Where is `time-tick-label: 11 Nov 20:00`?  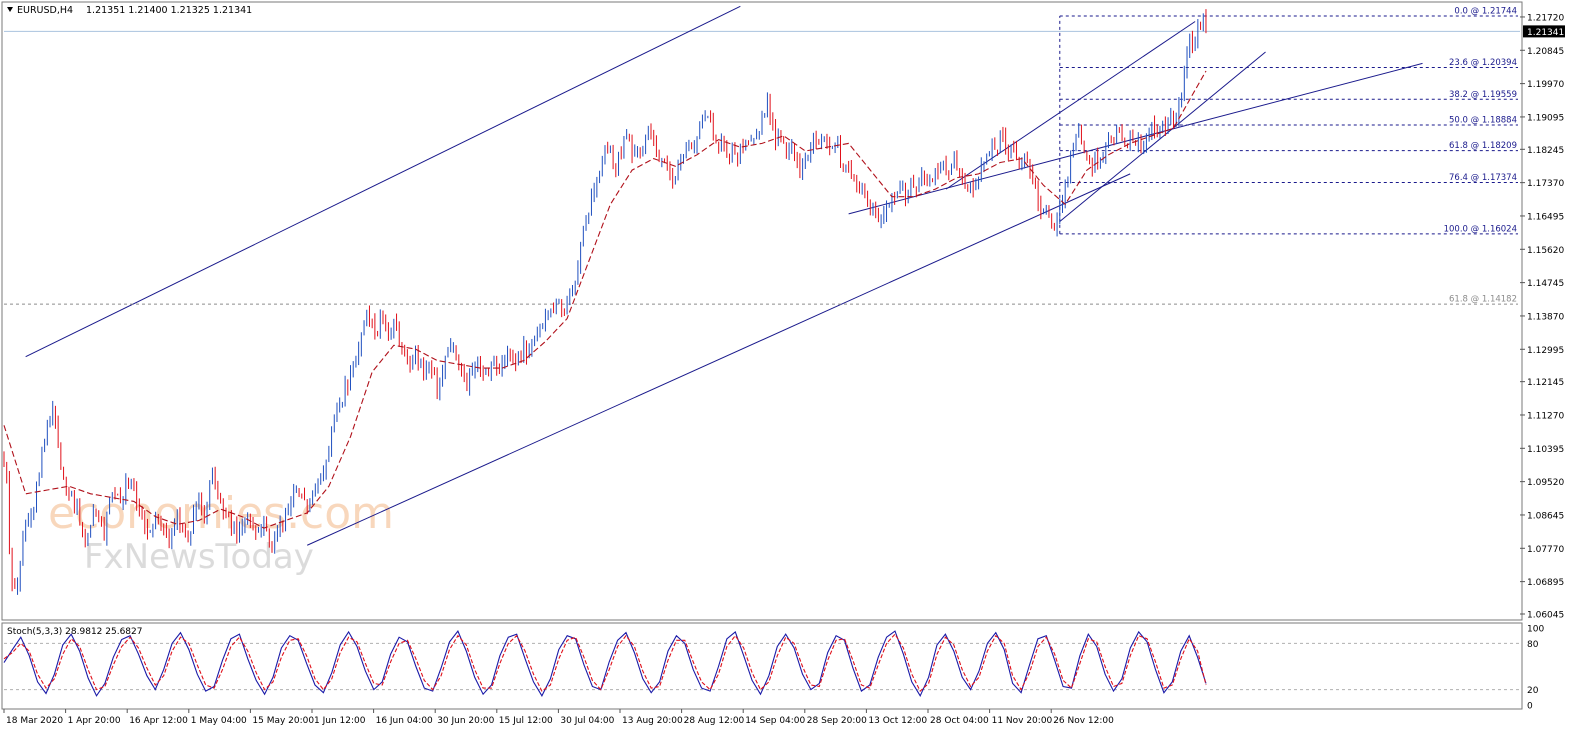 time-tick-label: 11 Nov 20:00 is located at coordinates (1022, 721).